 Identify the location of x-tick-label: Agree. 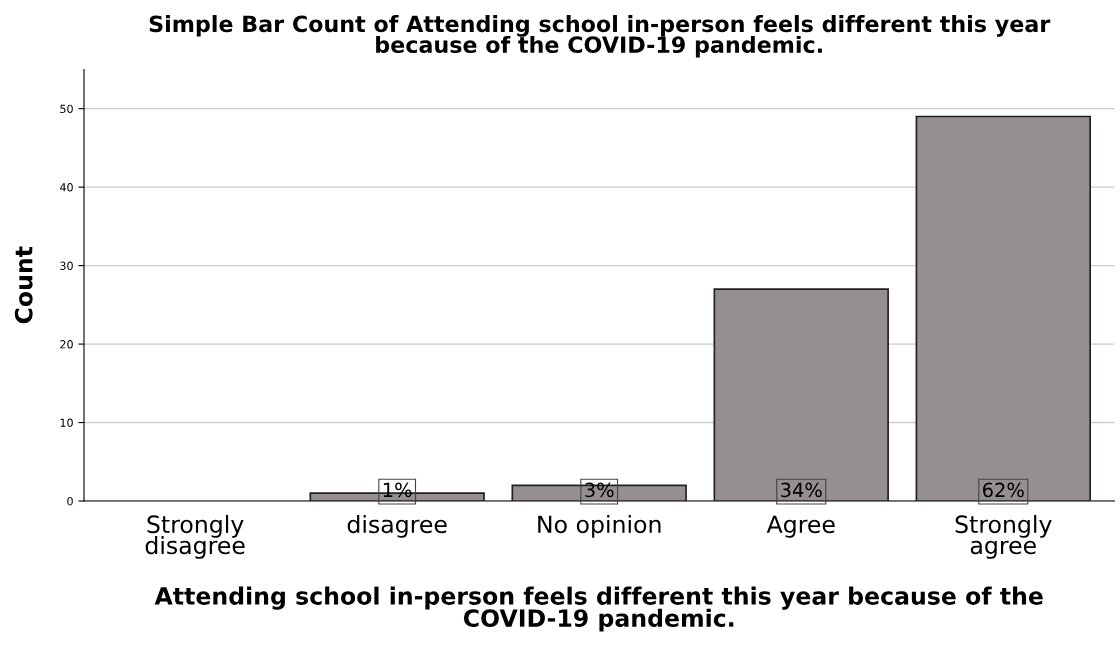
(800, 526).